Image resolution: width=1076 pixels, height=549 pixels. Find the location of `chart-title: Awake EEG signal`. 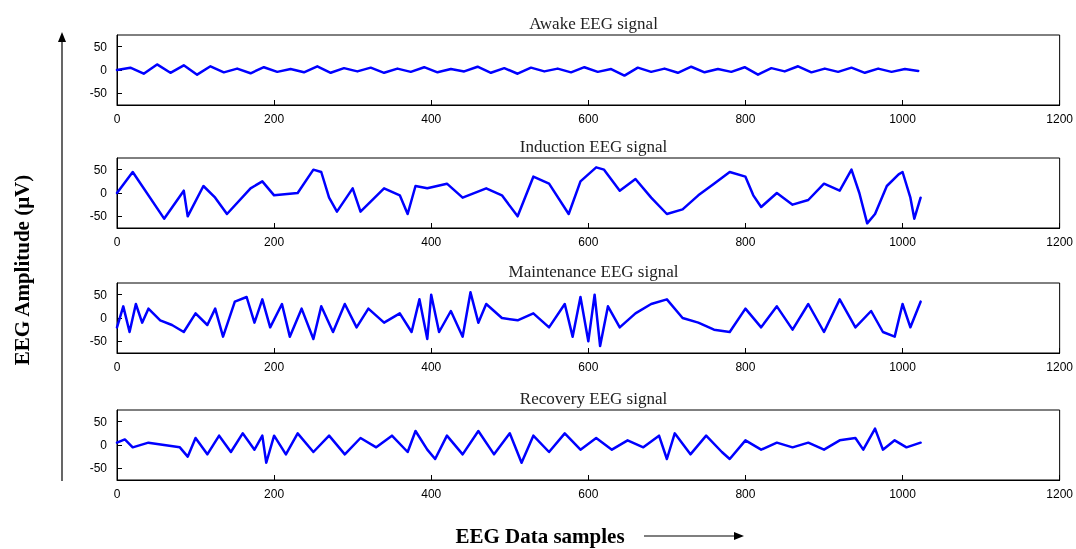

chart-title: Awake EEG signal is located at coordinates (594, 23).